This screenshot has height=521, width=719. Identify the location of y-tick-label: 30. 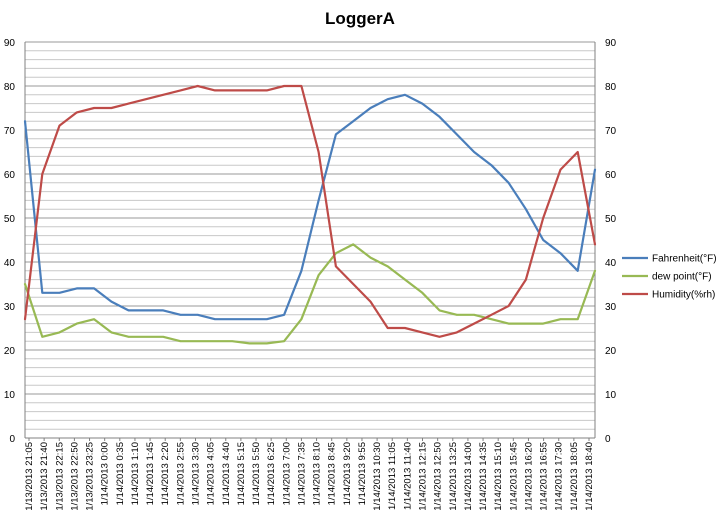
(10, 307).